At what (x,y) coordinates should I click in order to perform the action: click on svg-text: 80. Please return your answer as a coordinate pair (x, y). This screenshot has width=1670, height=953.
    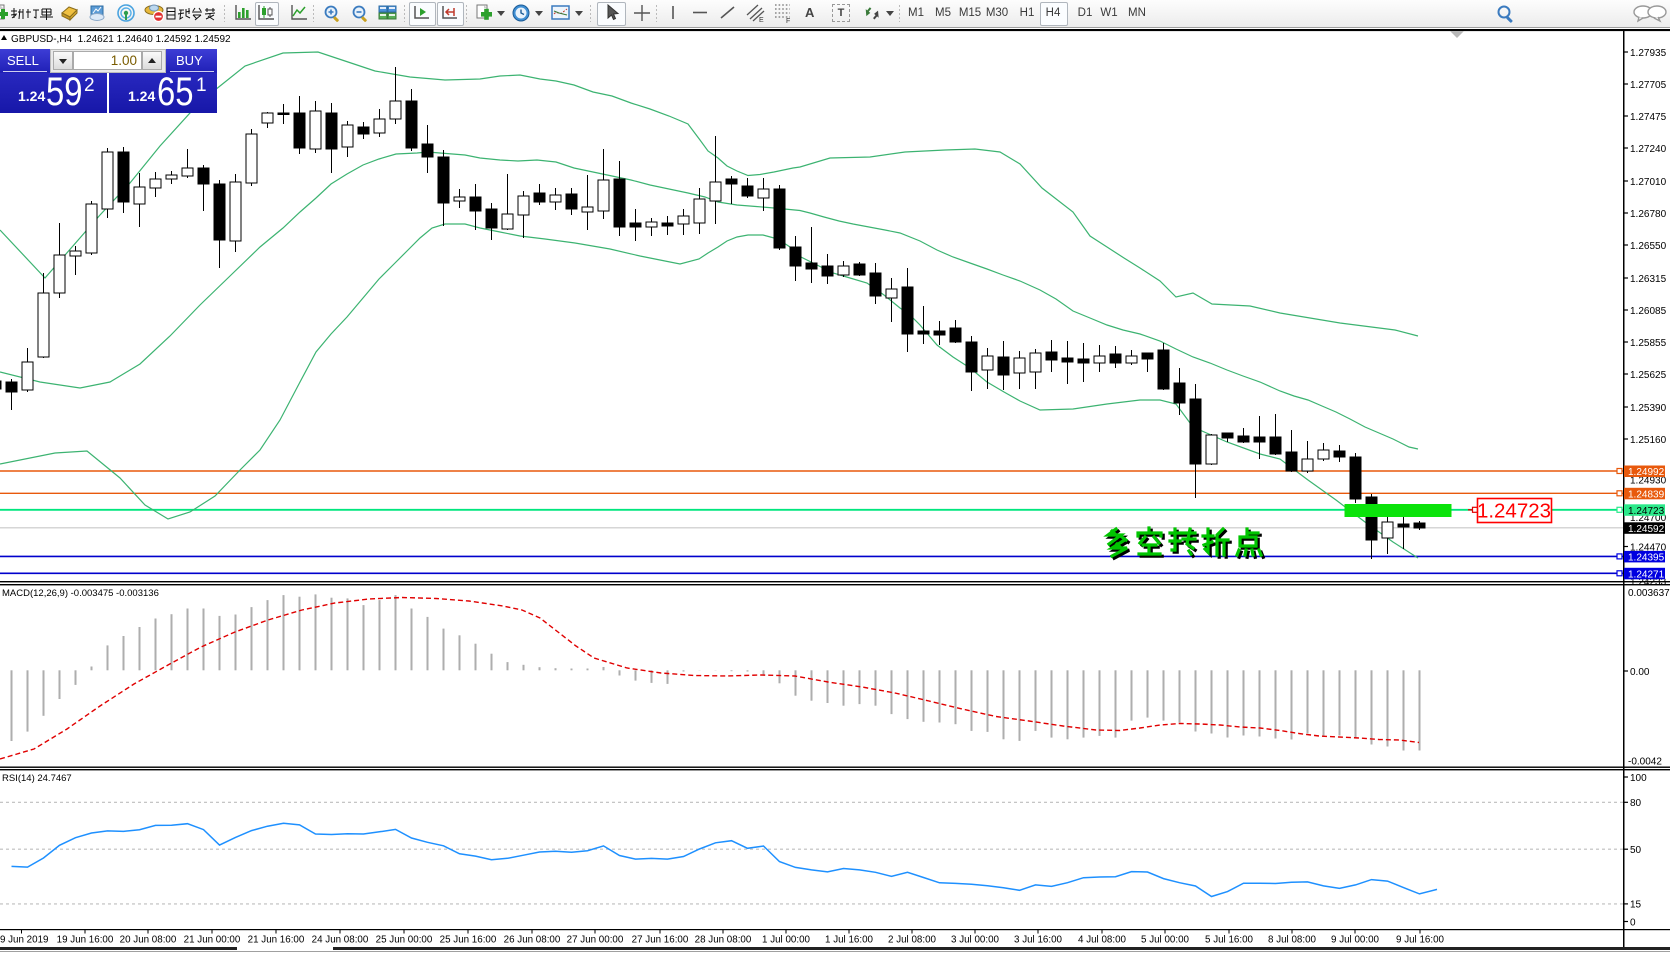
    Looking at the image, I should click on (1636, 803).